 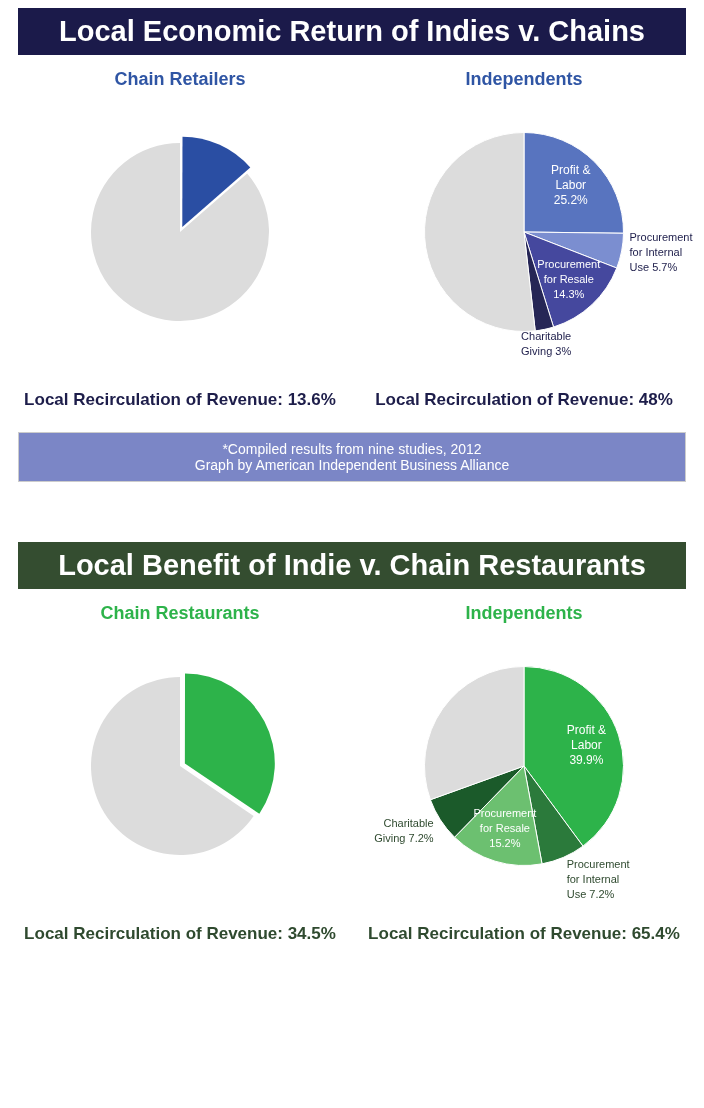 I want to click on data-label: 15.2%, so click(x=505, y=842).